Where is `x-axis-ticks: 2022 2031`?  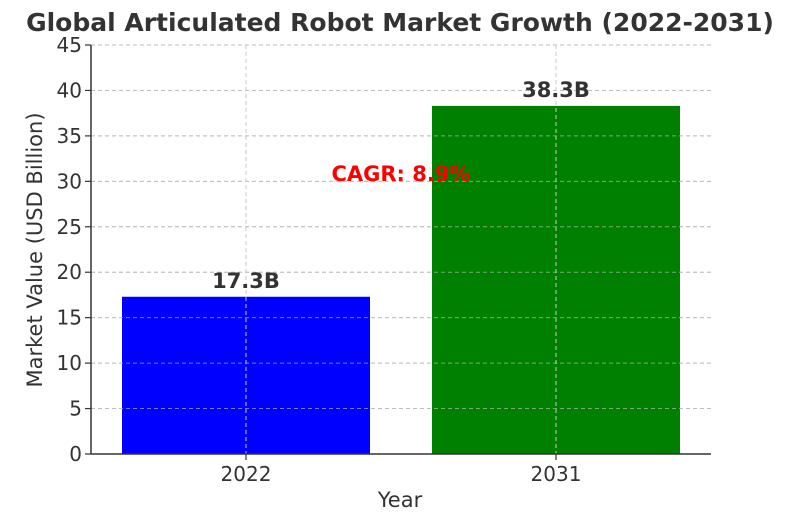
x-axis-ticks: 2022 2031 is located at coordinates (401, 470).